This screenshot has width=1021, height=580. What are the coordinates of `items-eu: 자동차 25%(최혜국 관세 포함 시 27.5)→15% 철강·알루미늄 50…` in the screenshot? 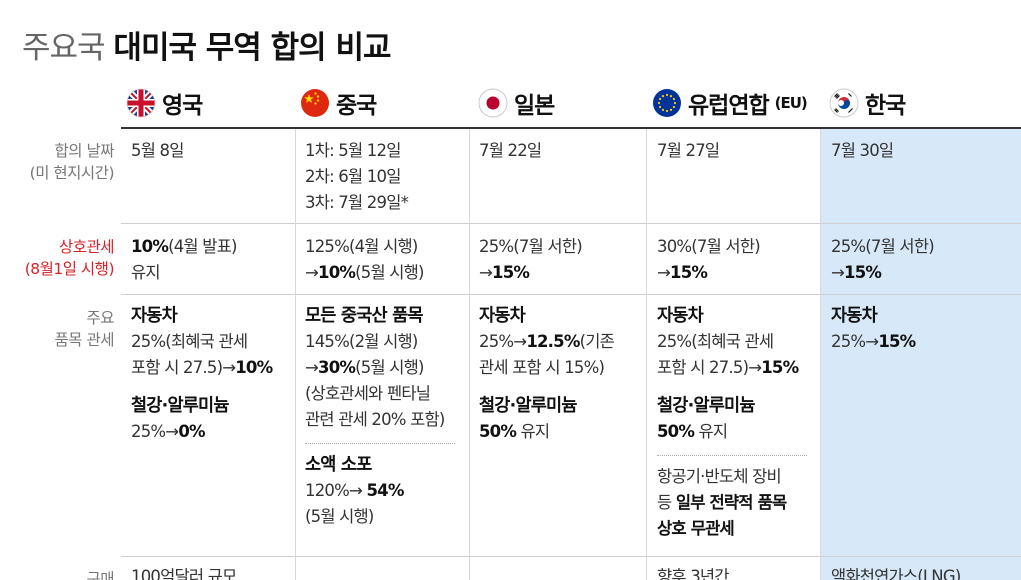 It's located at (732, 422).